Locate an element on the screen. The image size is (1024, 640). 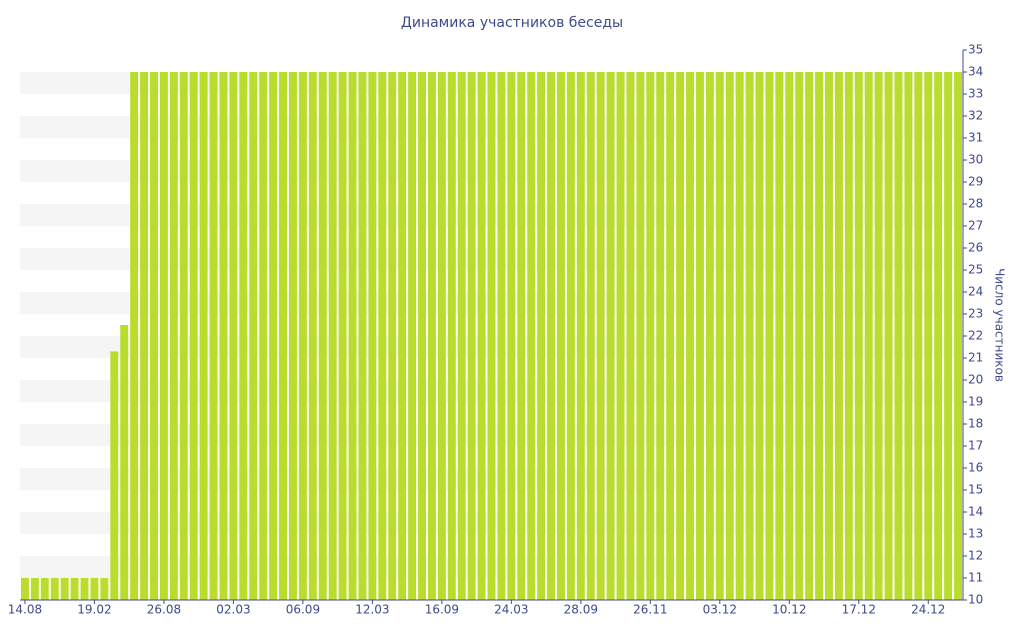
x-tick-label: 24.03 is located at coordinates (511, 610).